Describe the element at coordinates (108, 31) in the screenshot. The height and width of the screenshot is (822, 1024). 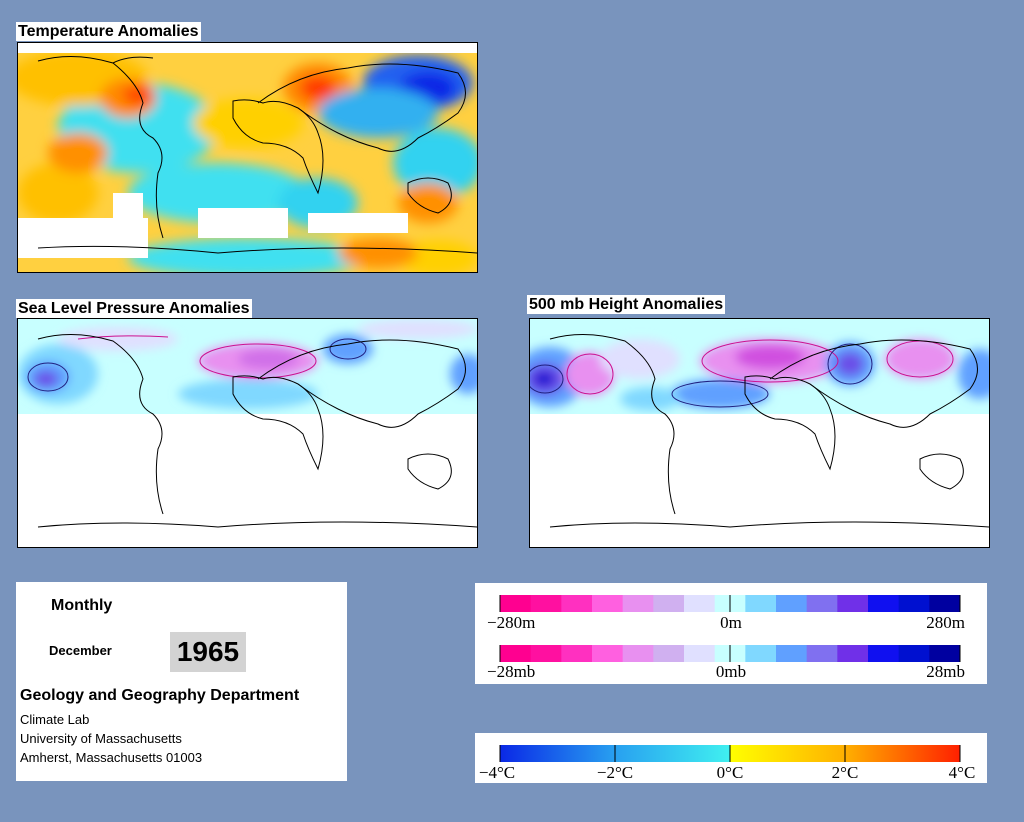
I see `temperature-panel-title: Temperature Anomalies` at that location.